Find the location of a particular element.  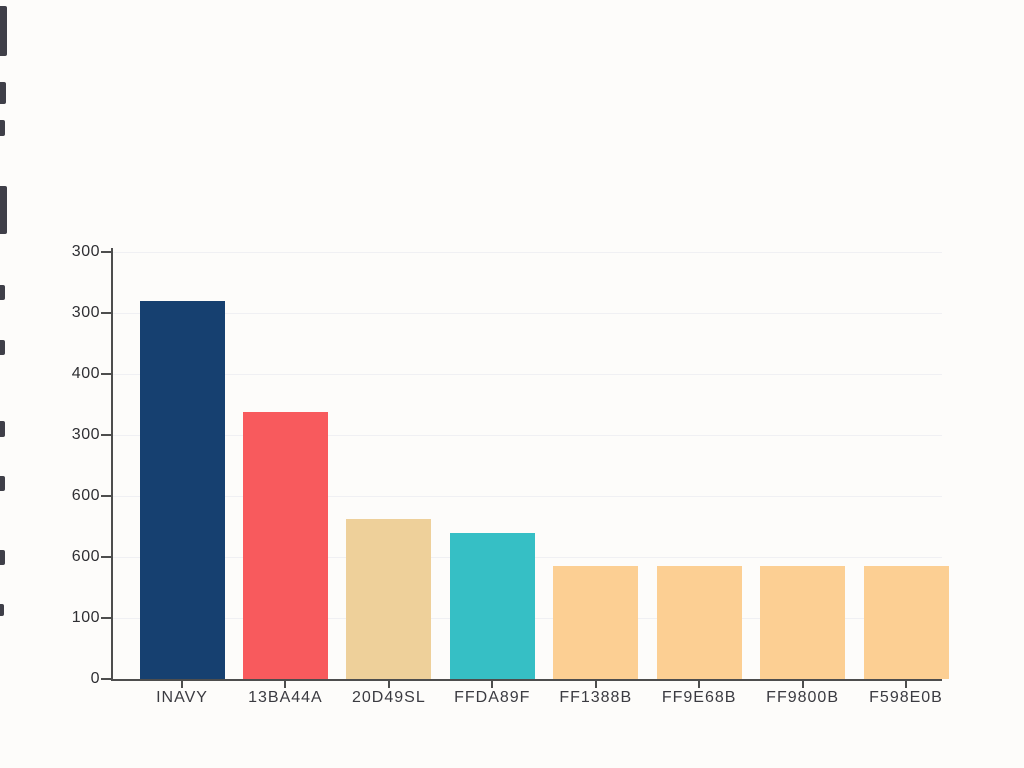

x-tick-label: 13BA44A is located at coordinates (285, 697).